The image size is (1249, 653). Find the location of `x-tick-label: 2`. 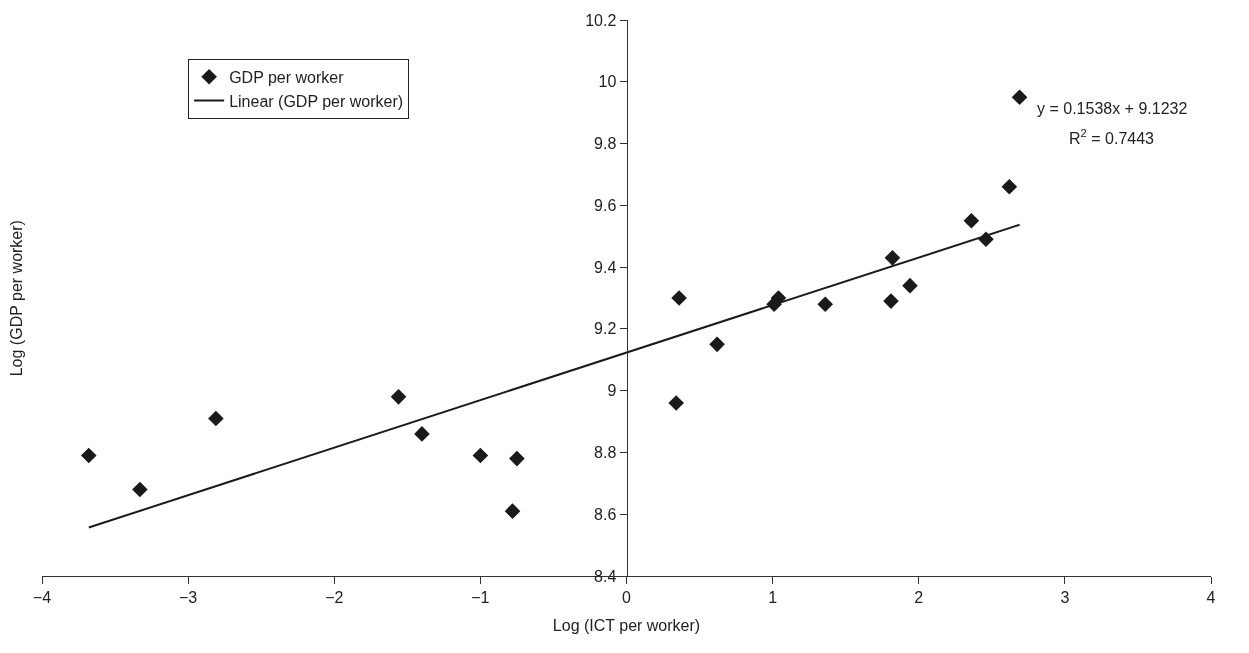

x-tick-label: 2 is located at coordinates (919, 598).